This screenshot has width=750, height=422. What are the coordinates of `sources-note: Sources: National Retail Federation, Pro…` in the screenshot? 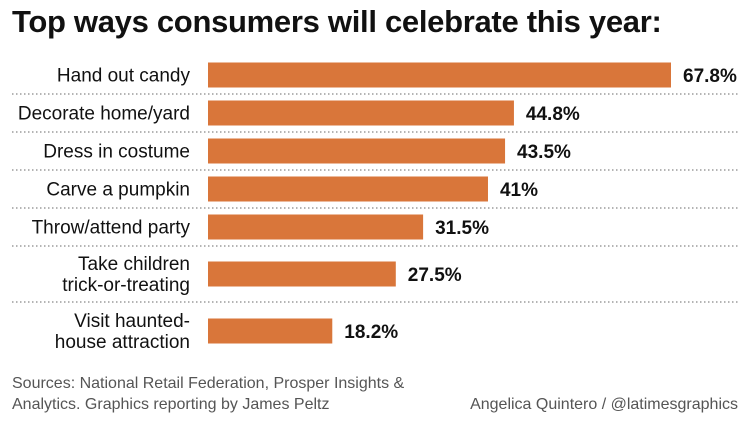 It's located at (208, 394).